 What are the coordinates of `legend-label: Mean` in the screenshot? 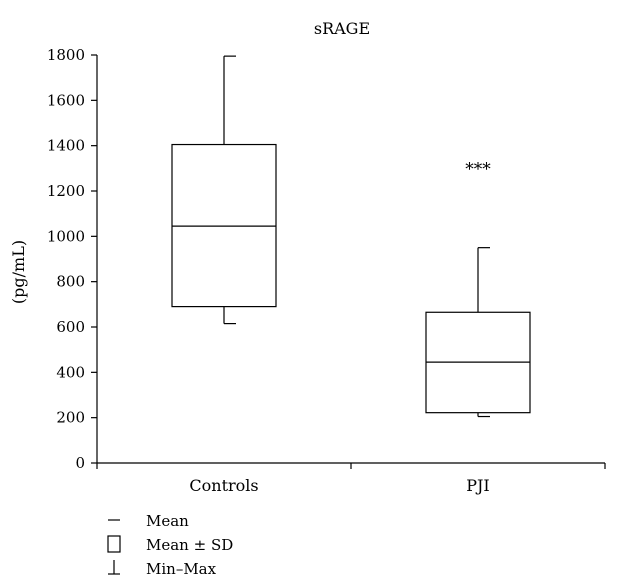 It's located at (167, 521).